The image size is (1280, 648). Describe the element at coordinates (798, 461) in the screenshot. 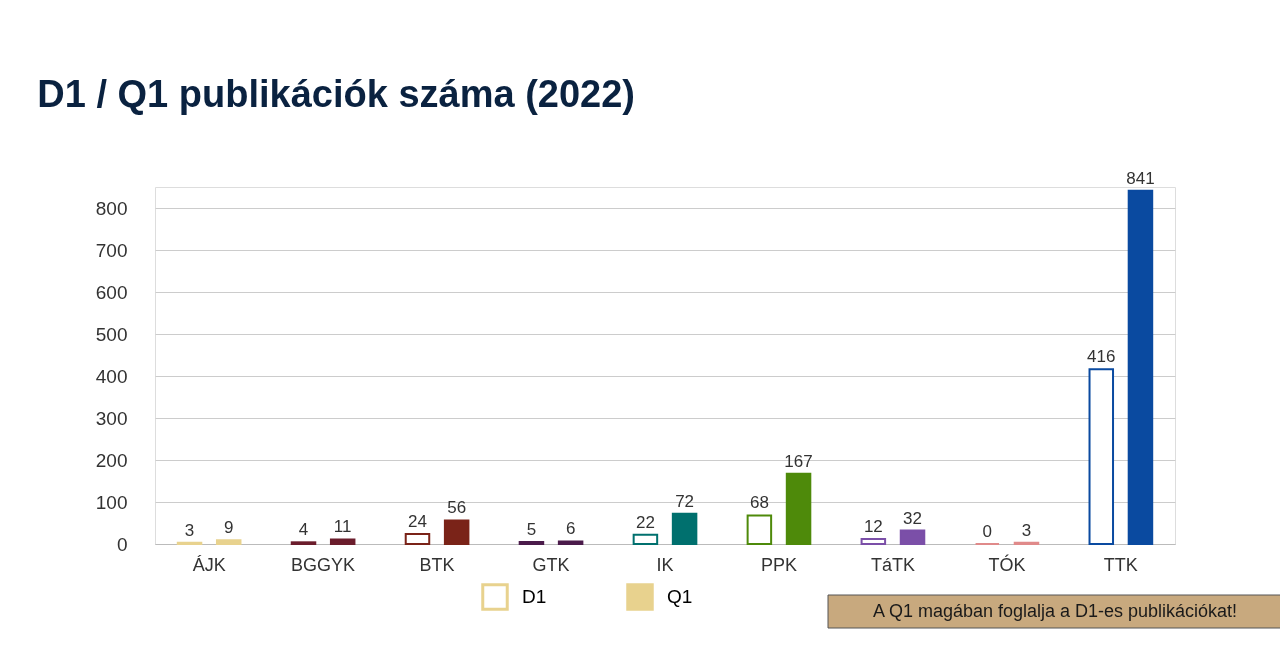

I see `data-label: 167` at that location.